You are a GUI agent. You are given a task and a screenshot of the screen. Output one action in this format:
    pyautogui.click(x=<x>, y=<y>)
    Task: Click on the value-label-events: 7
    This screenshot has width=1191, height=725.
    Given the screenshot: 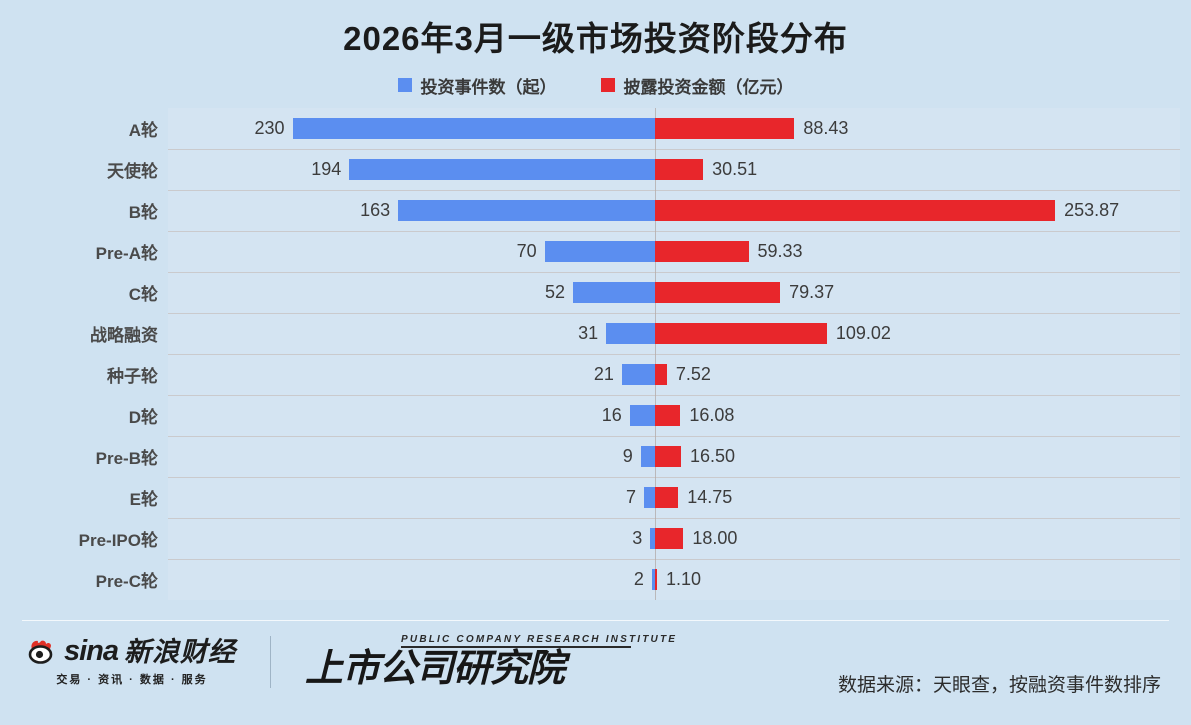 What is the action you would take?
    pyautogui.click(x=630, y=497)
    